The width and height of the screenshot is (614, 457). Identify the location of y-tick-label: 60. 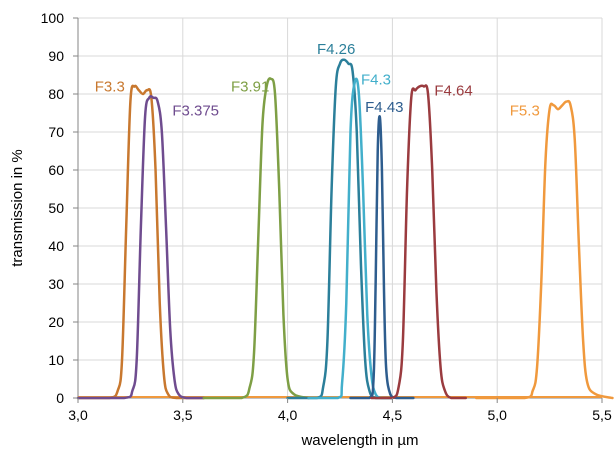
(56, 170).